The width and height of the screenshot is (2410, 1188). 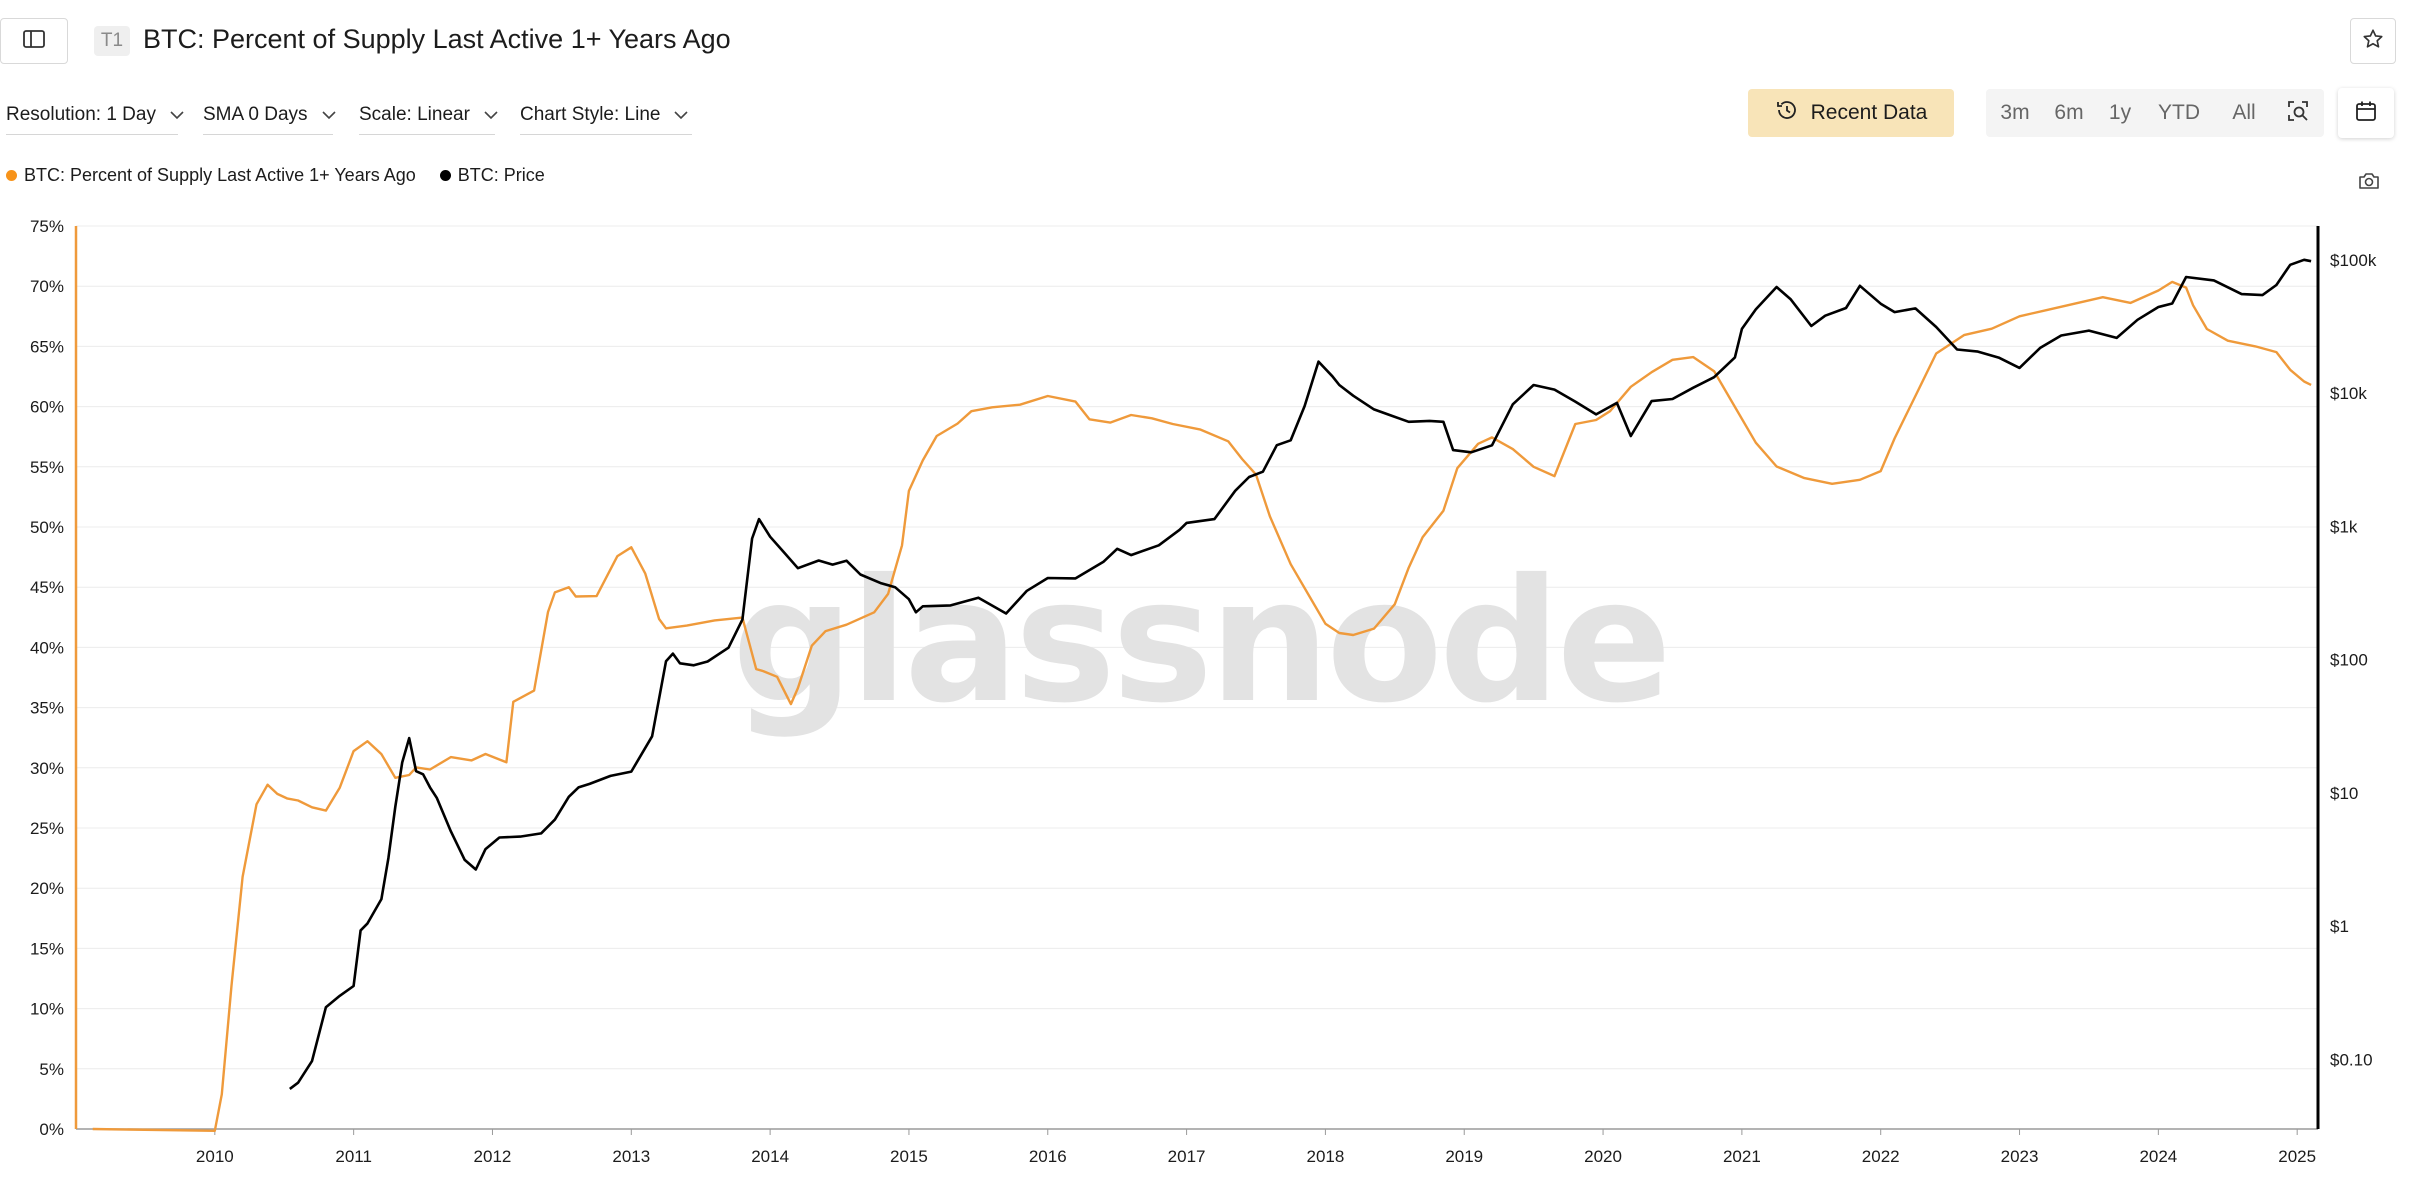 What do you see at coordinates (414, 114) in the screenshot?
I see `scale-label: Scale: Linear` at bounding box center [414, 114].